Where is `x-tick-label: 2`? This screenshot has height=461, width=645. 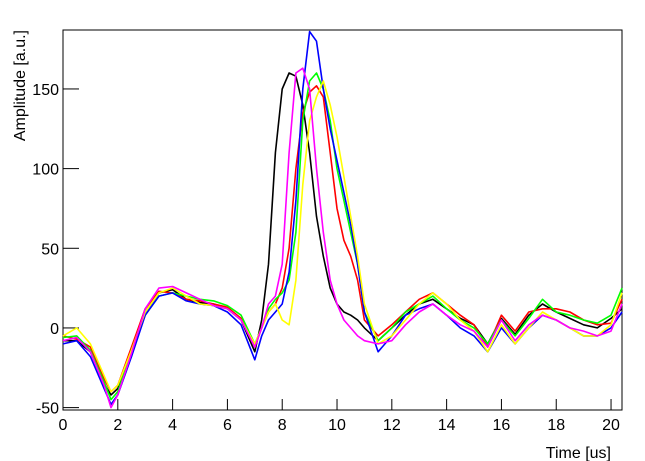
x-tick-label: 2 is located at coordinates (117, 425).